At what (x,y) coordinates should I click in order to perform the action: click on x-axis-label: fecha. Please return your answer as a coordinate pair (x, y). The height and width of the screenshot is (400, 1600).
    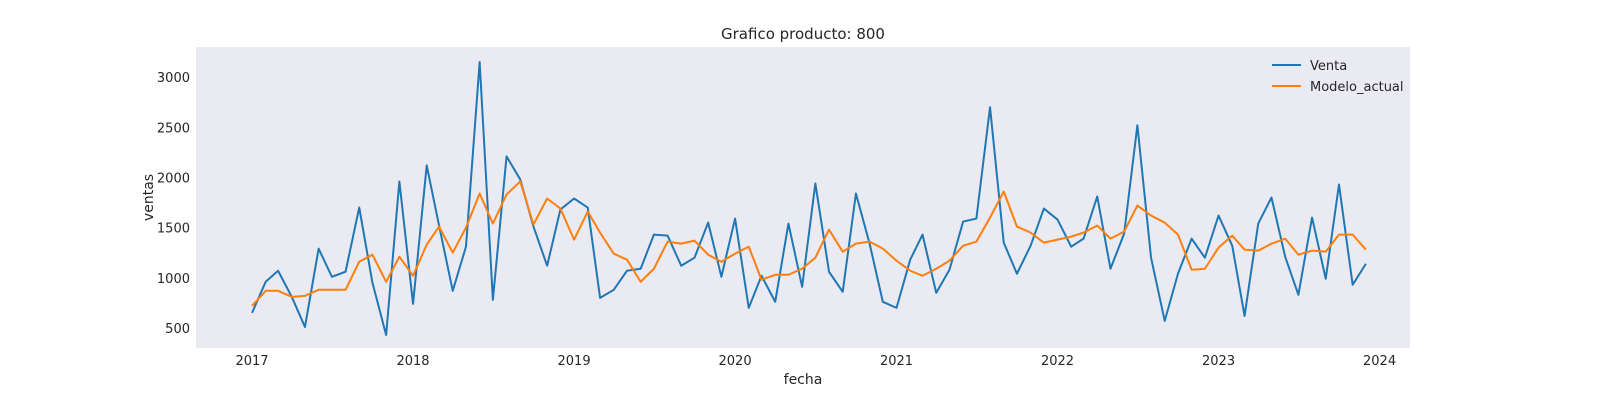
    Looking at the image, I should click on (803, 380).